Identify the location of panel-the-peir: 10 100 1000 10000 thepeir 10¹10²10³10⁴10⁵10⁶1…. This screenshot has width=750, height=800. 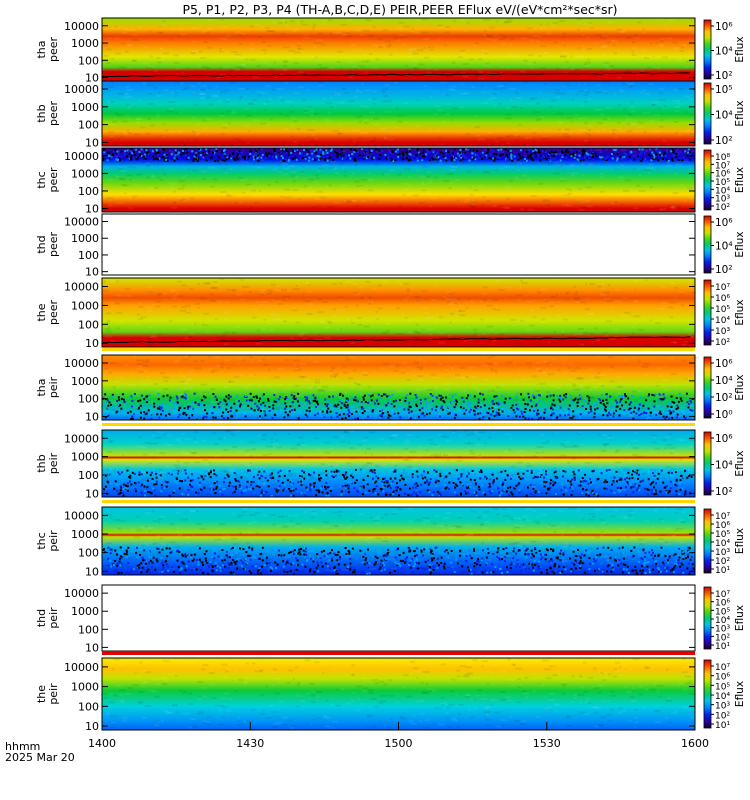
(390, 692).